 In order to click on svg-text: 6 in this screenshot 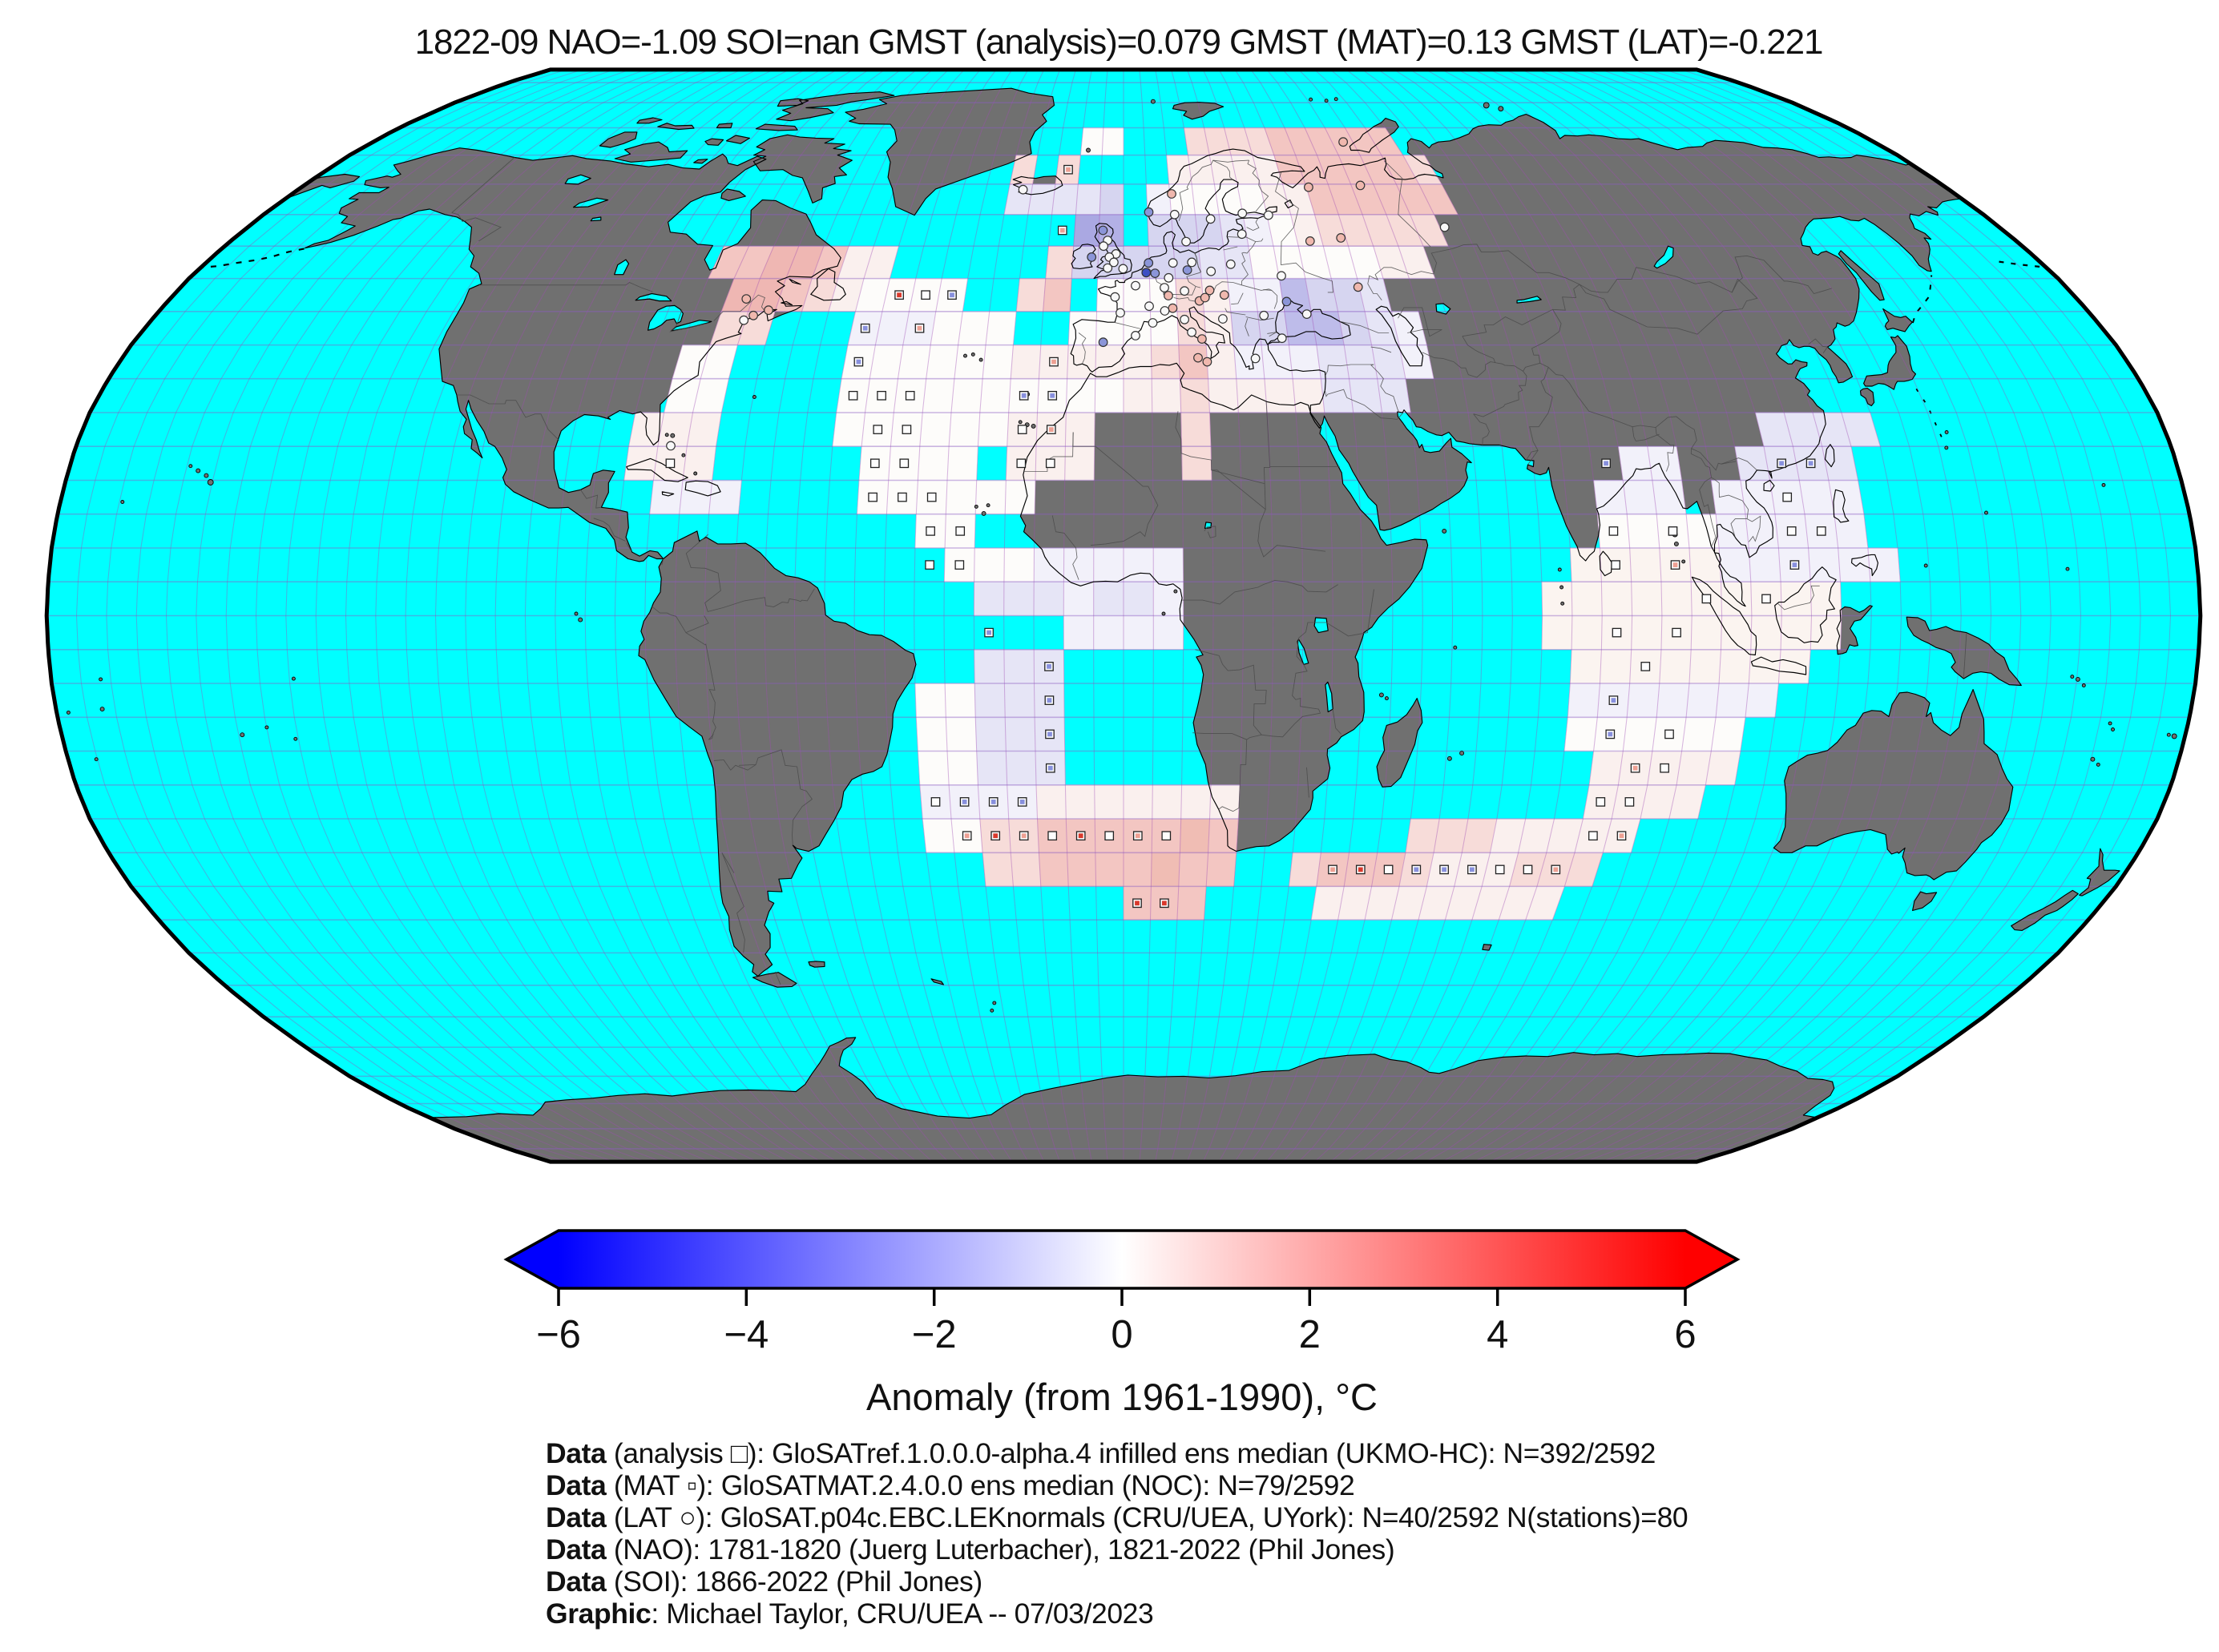, I will do `click(1685, 1334)`.